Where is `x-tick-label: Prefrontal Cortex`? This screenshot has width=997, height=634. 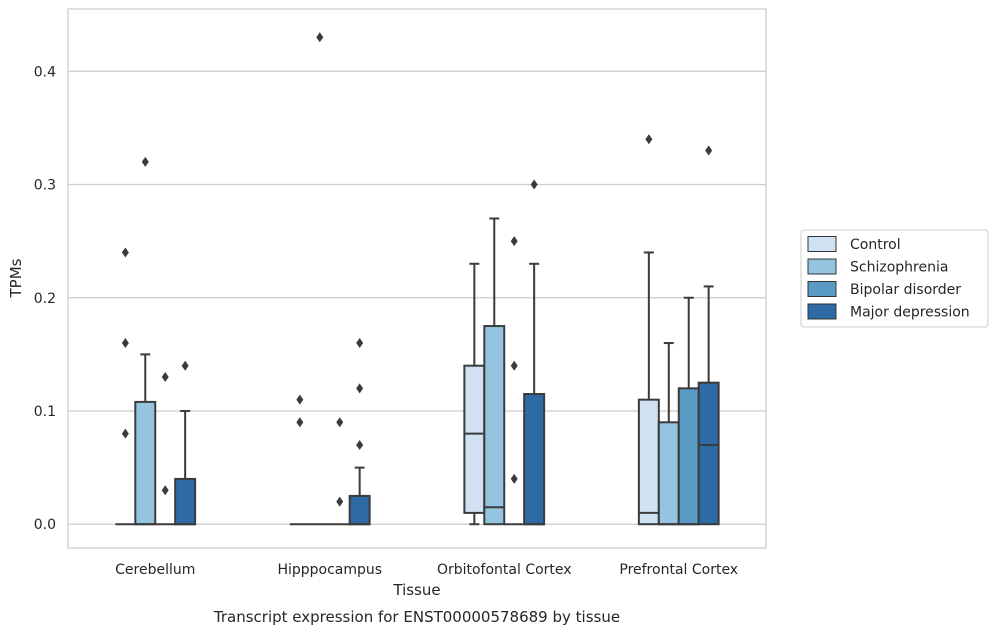
x-tick-label: Prefrontal Cortex is located at coordinates (678, 570).